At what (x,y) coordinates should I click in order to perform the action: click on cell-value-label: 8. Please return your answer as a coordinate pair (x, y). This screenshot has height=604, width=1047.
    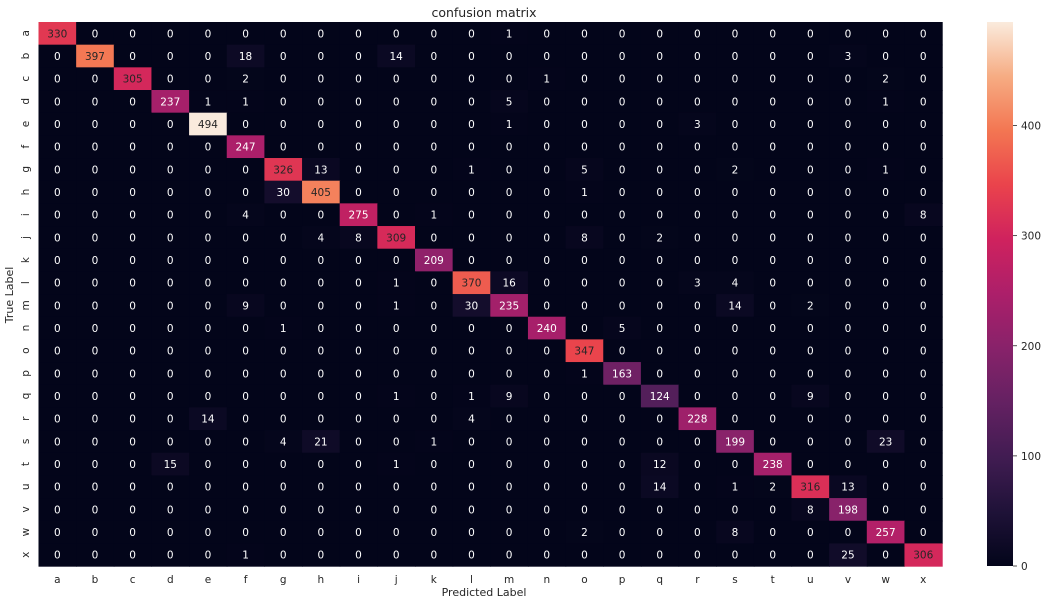
    Looking at the image, I should click on (735, 533).